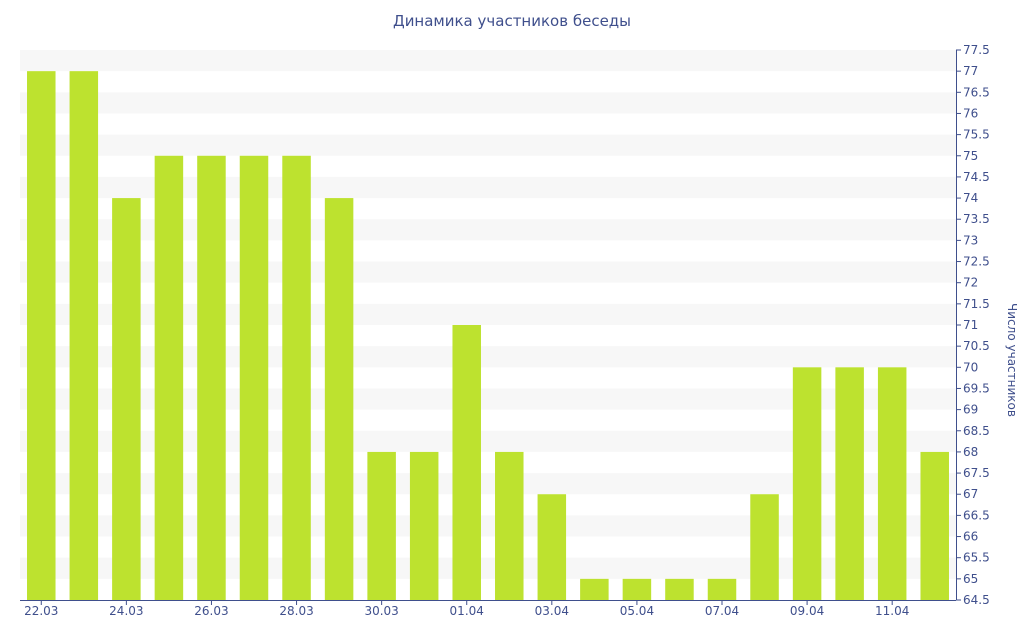  What do you see at coordinates (970, 71) in the screenshot?
I see `y-tick-label: 77` at bounding box center [970, 71].